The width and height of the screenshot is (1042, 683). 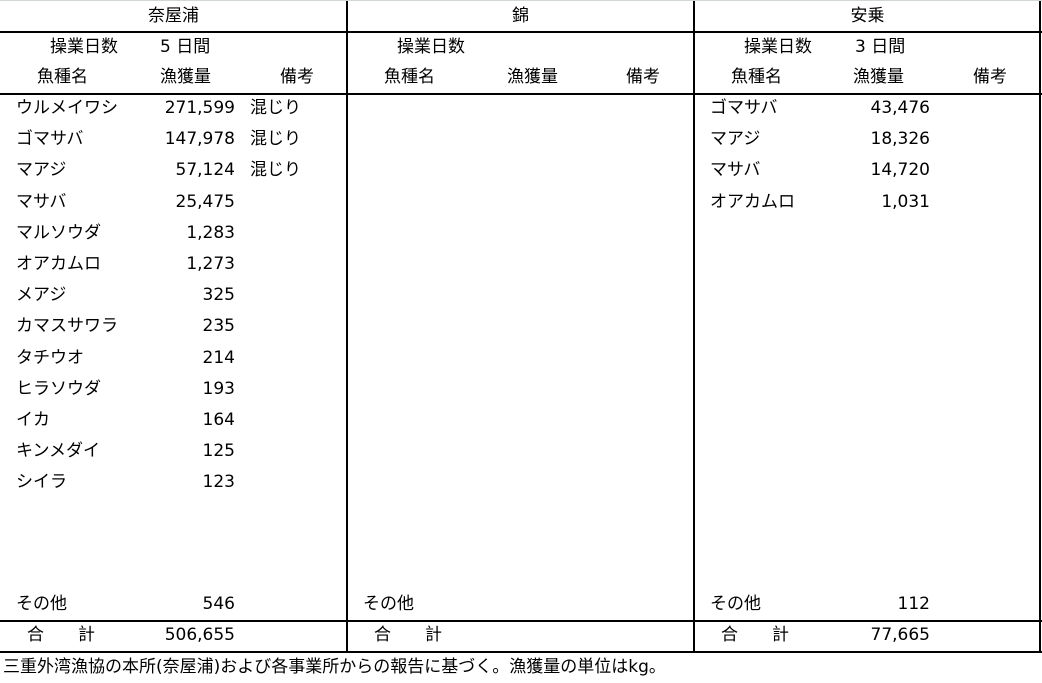 I want to click on catch-amount: 235, so click(x=218, y=326).